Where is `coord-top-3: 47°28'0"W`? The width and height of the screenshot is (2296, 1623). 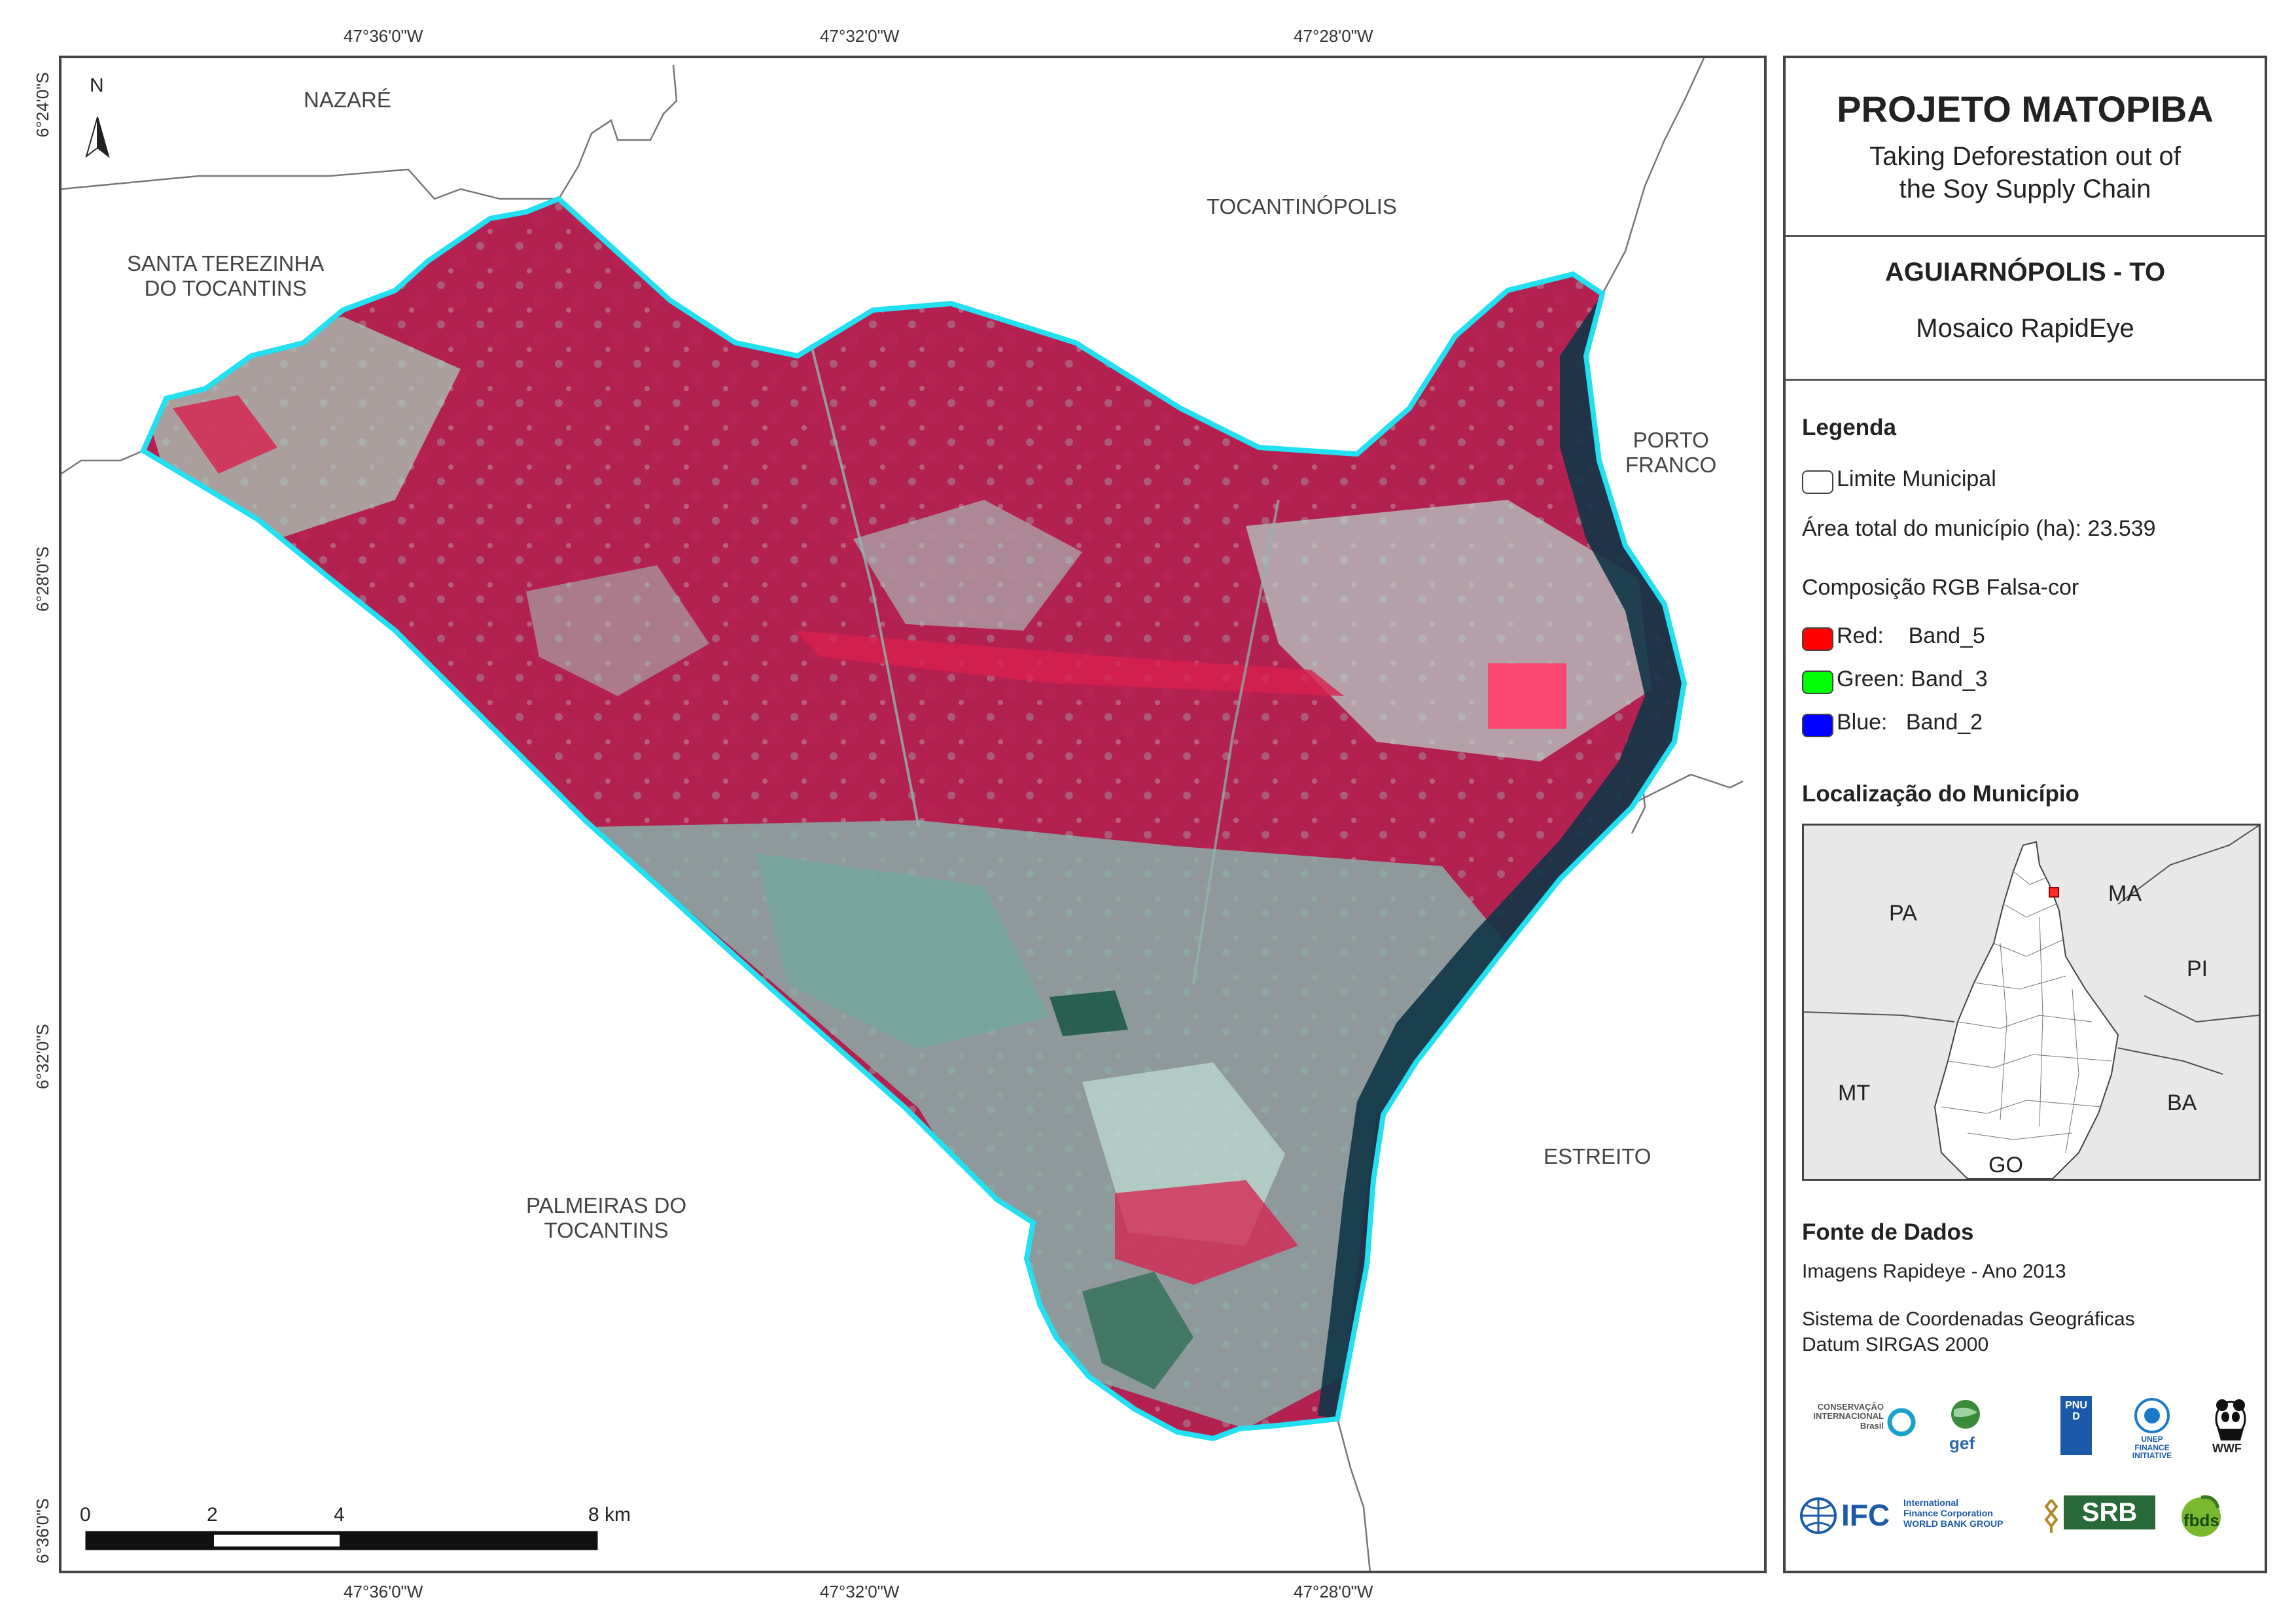 coord-top-3: 47°28'0"W is located at coordinates (1333, 36).